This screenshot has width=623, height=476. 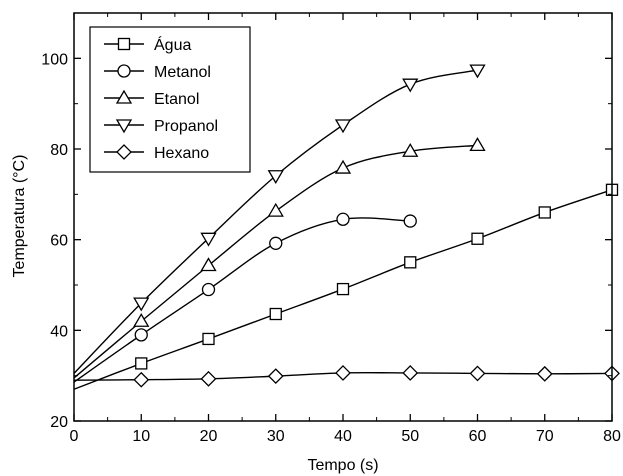 What do you see at coordinates (209, 436) in the screenshot?
I see `x-tick-label: 20` at bounding box center [209, 436].